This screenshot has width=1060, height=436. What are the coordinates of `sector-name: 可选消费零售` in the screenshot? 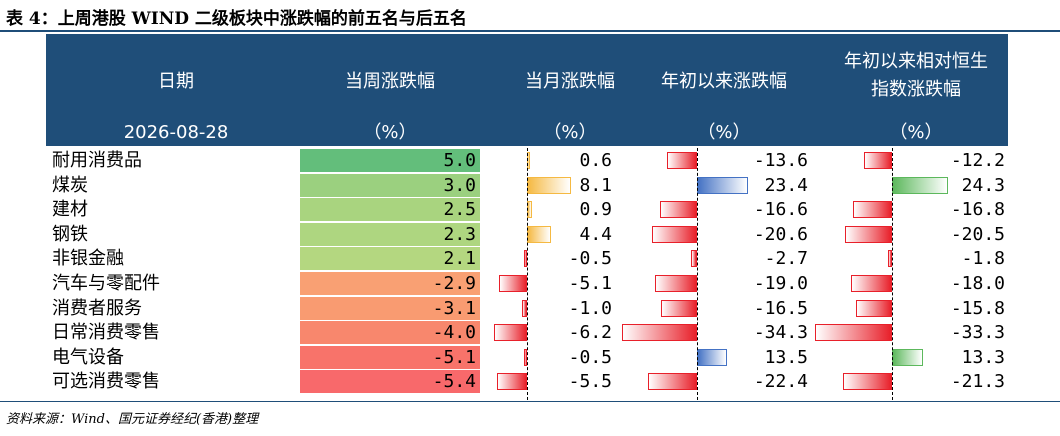 It's located at (106, 382).